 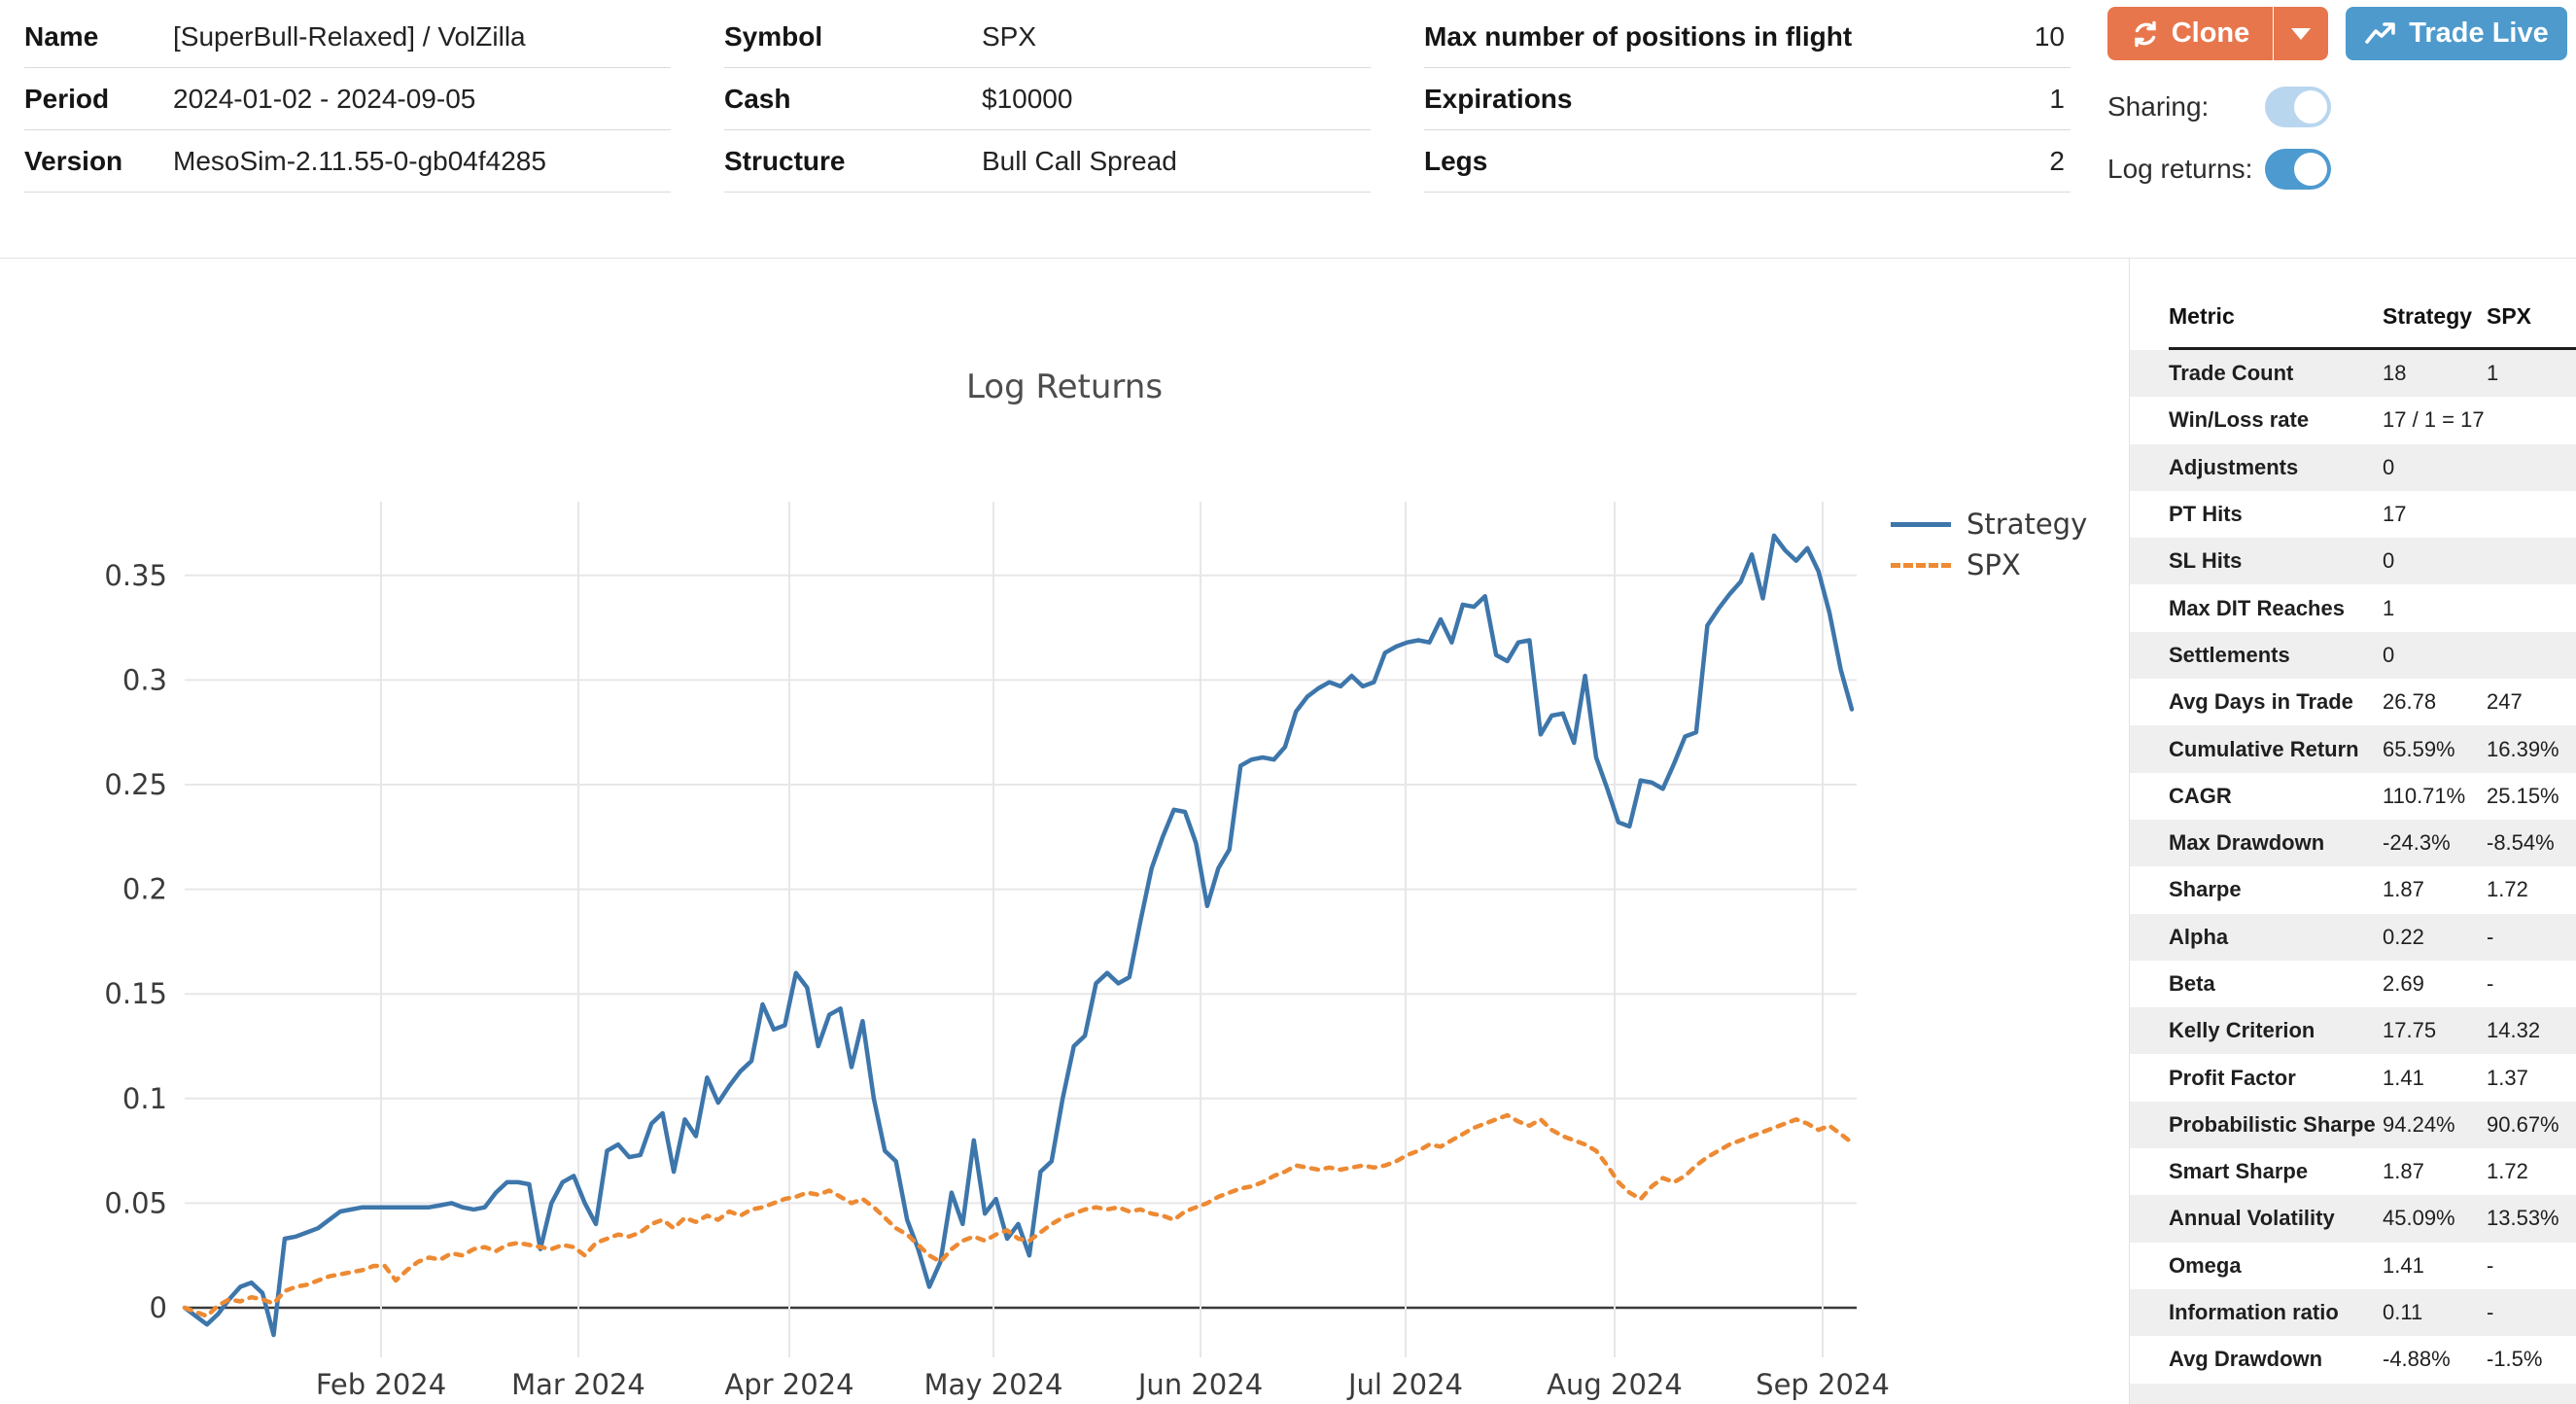 I want to click on chart-title: Log Returns, so click(x=1064, y=387).